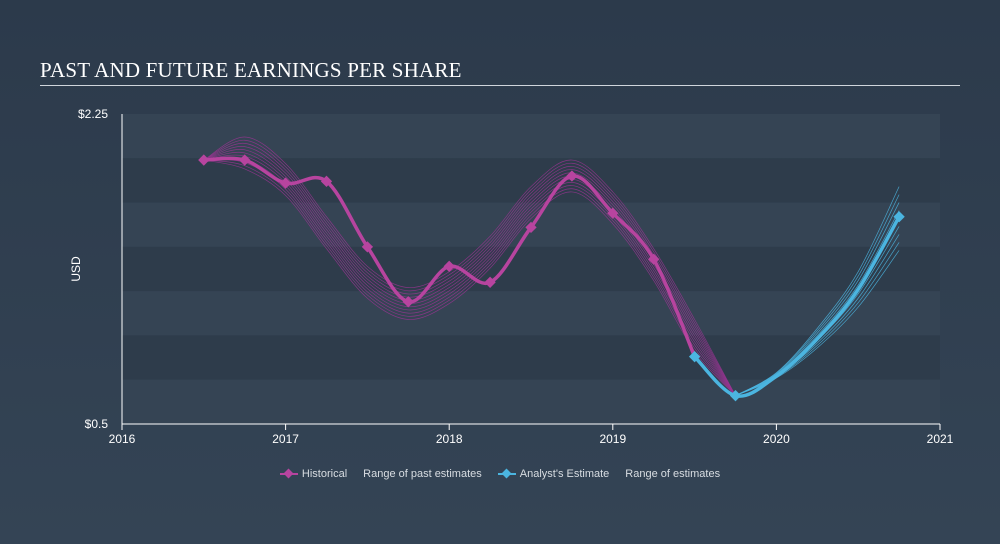 This screenshot has width=1000, height=544. Describe the element at coordinates (288, 474) in the screenshot. I see `historical-swatch-icon` at that location.